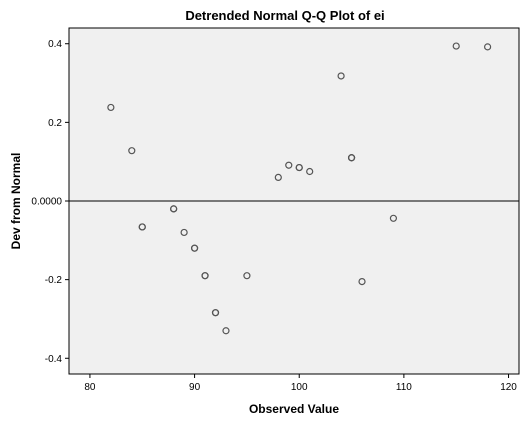 The height and width of the screenshot is (421, 521). Describe the element at coordinates (284, 15) in the screenshot. I see `chart-title: Detrended Normal Q-Q Plot of ei` at that location.